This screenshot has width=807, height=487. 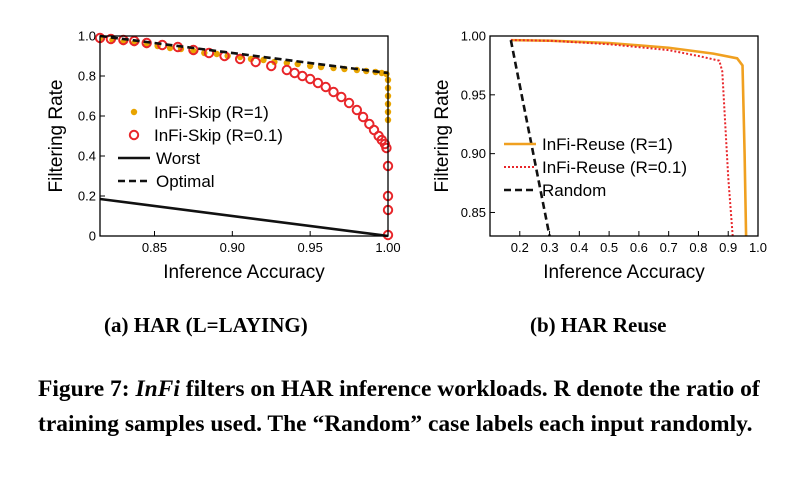 What do you see at coordinates (87, 196) in the screenshot?
I see `panel-a-y-tick-label: 0.2` at bounding box center [87, 196].